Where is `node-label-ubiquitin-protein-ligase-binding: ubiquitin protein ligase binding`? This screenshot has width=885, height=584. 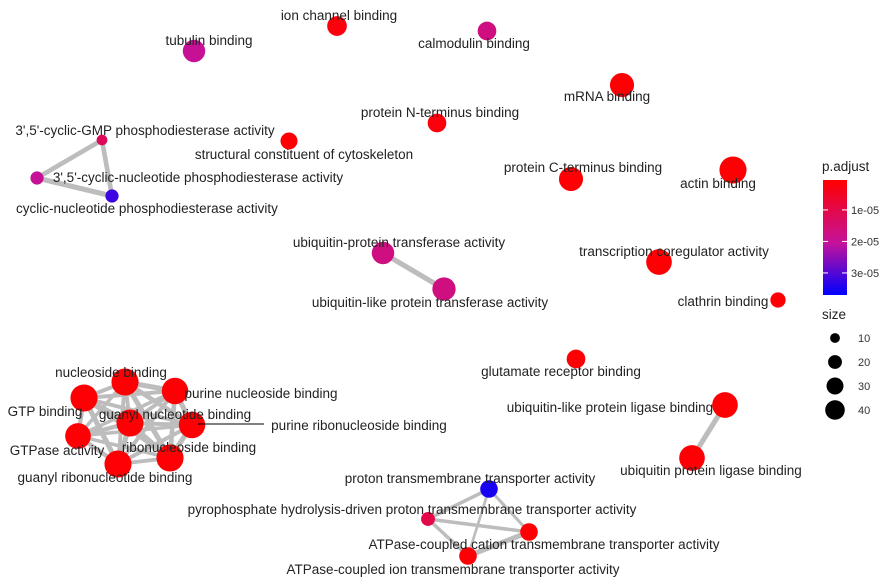
node-label-ubiquitin-protein-ligase-binding: ubiquitin protein ligase binding is located at coordinates (711, 470).